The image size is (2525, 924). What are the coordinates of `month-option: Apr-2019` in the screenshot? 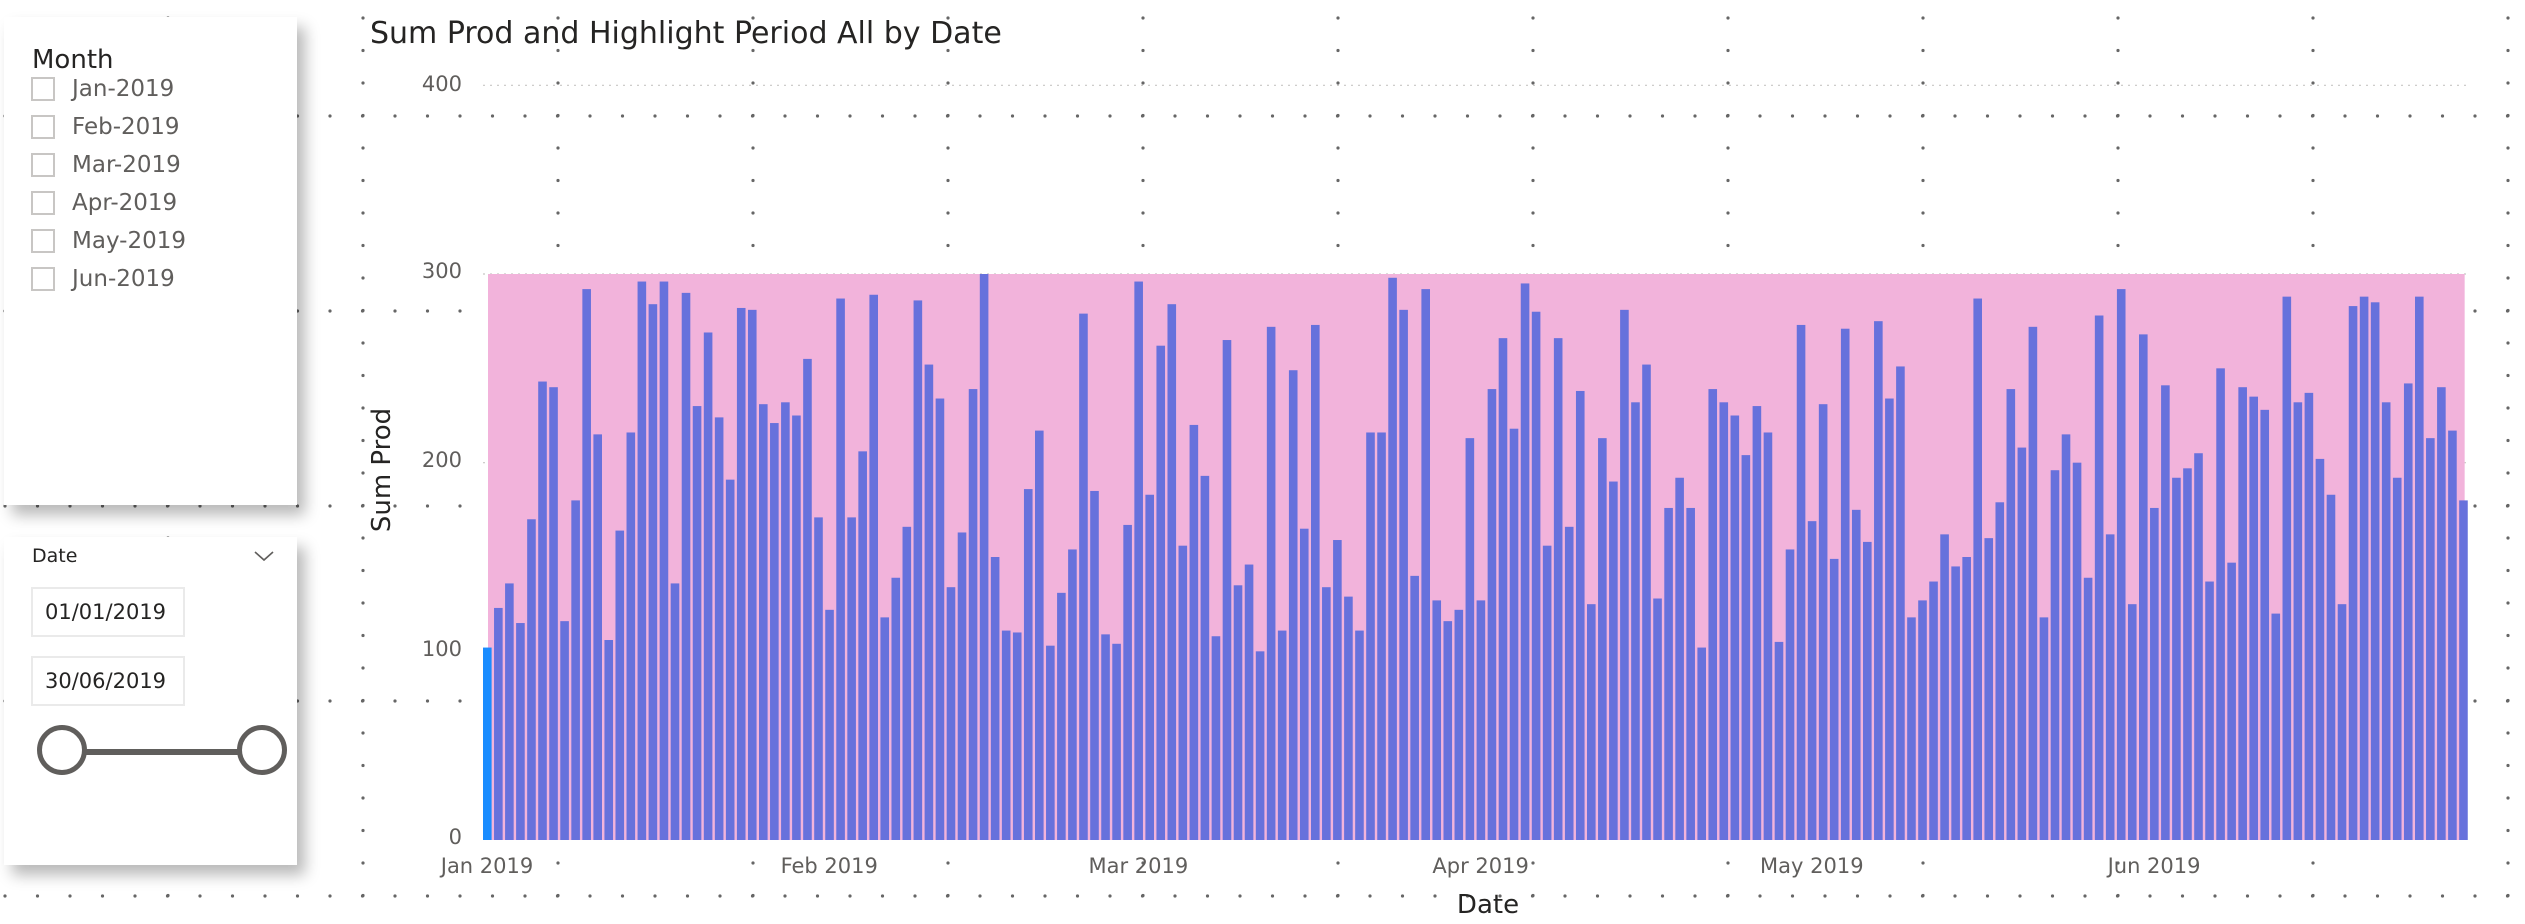 It's located at (104, 203).